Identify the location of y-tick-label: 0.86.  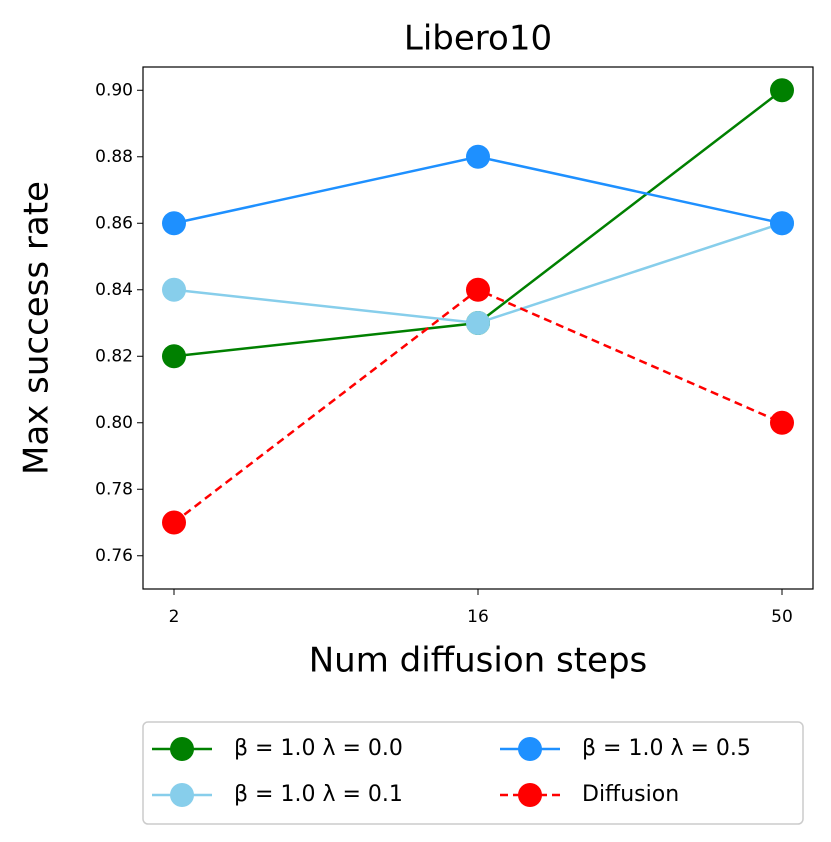
(114, 223).